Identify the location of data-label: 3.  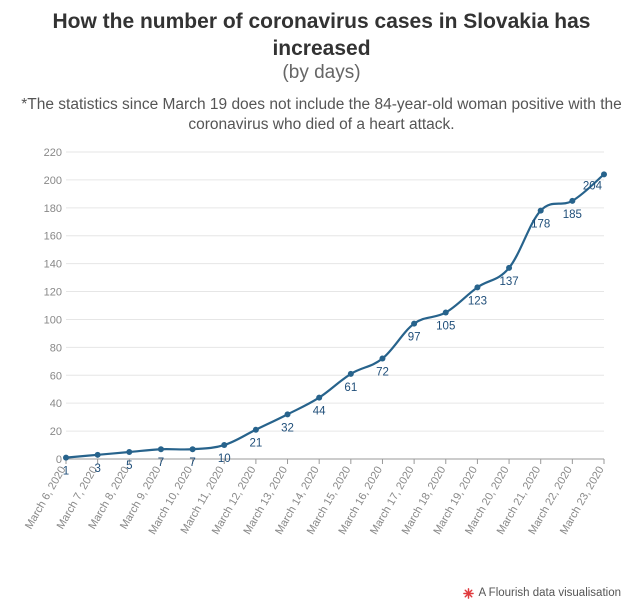
(97, 469).